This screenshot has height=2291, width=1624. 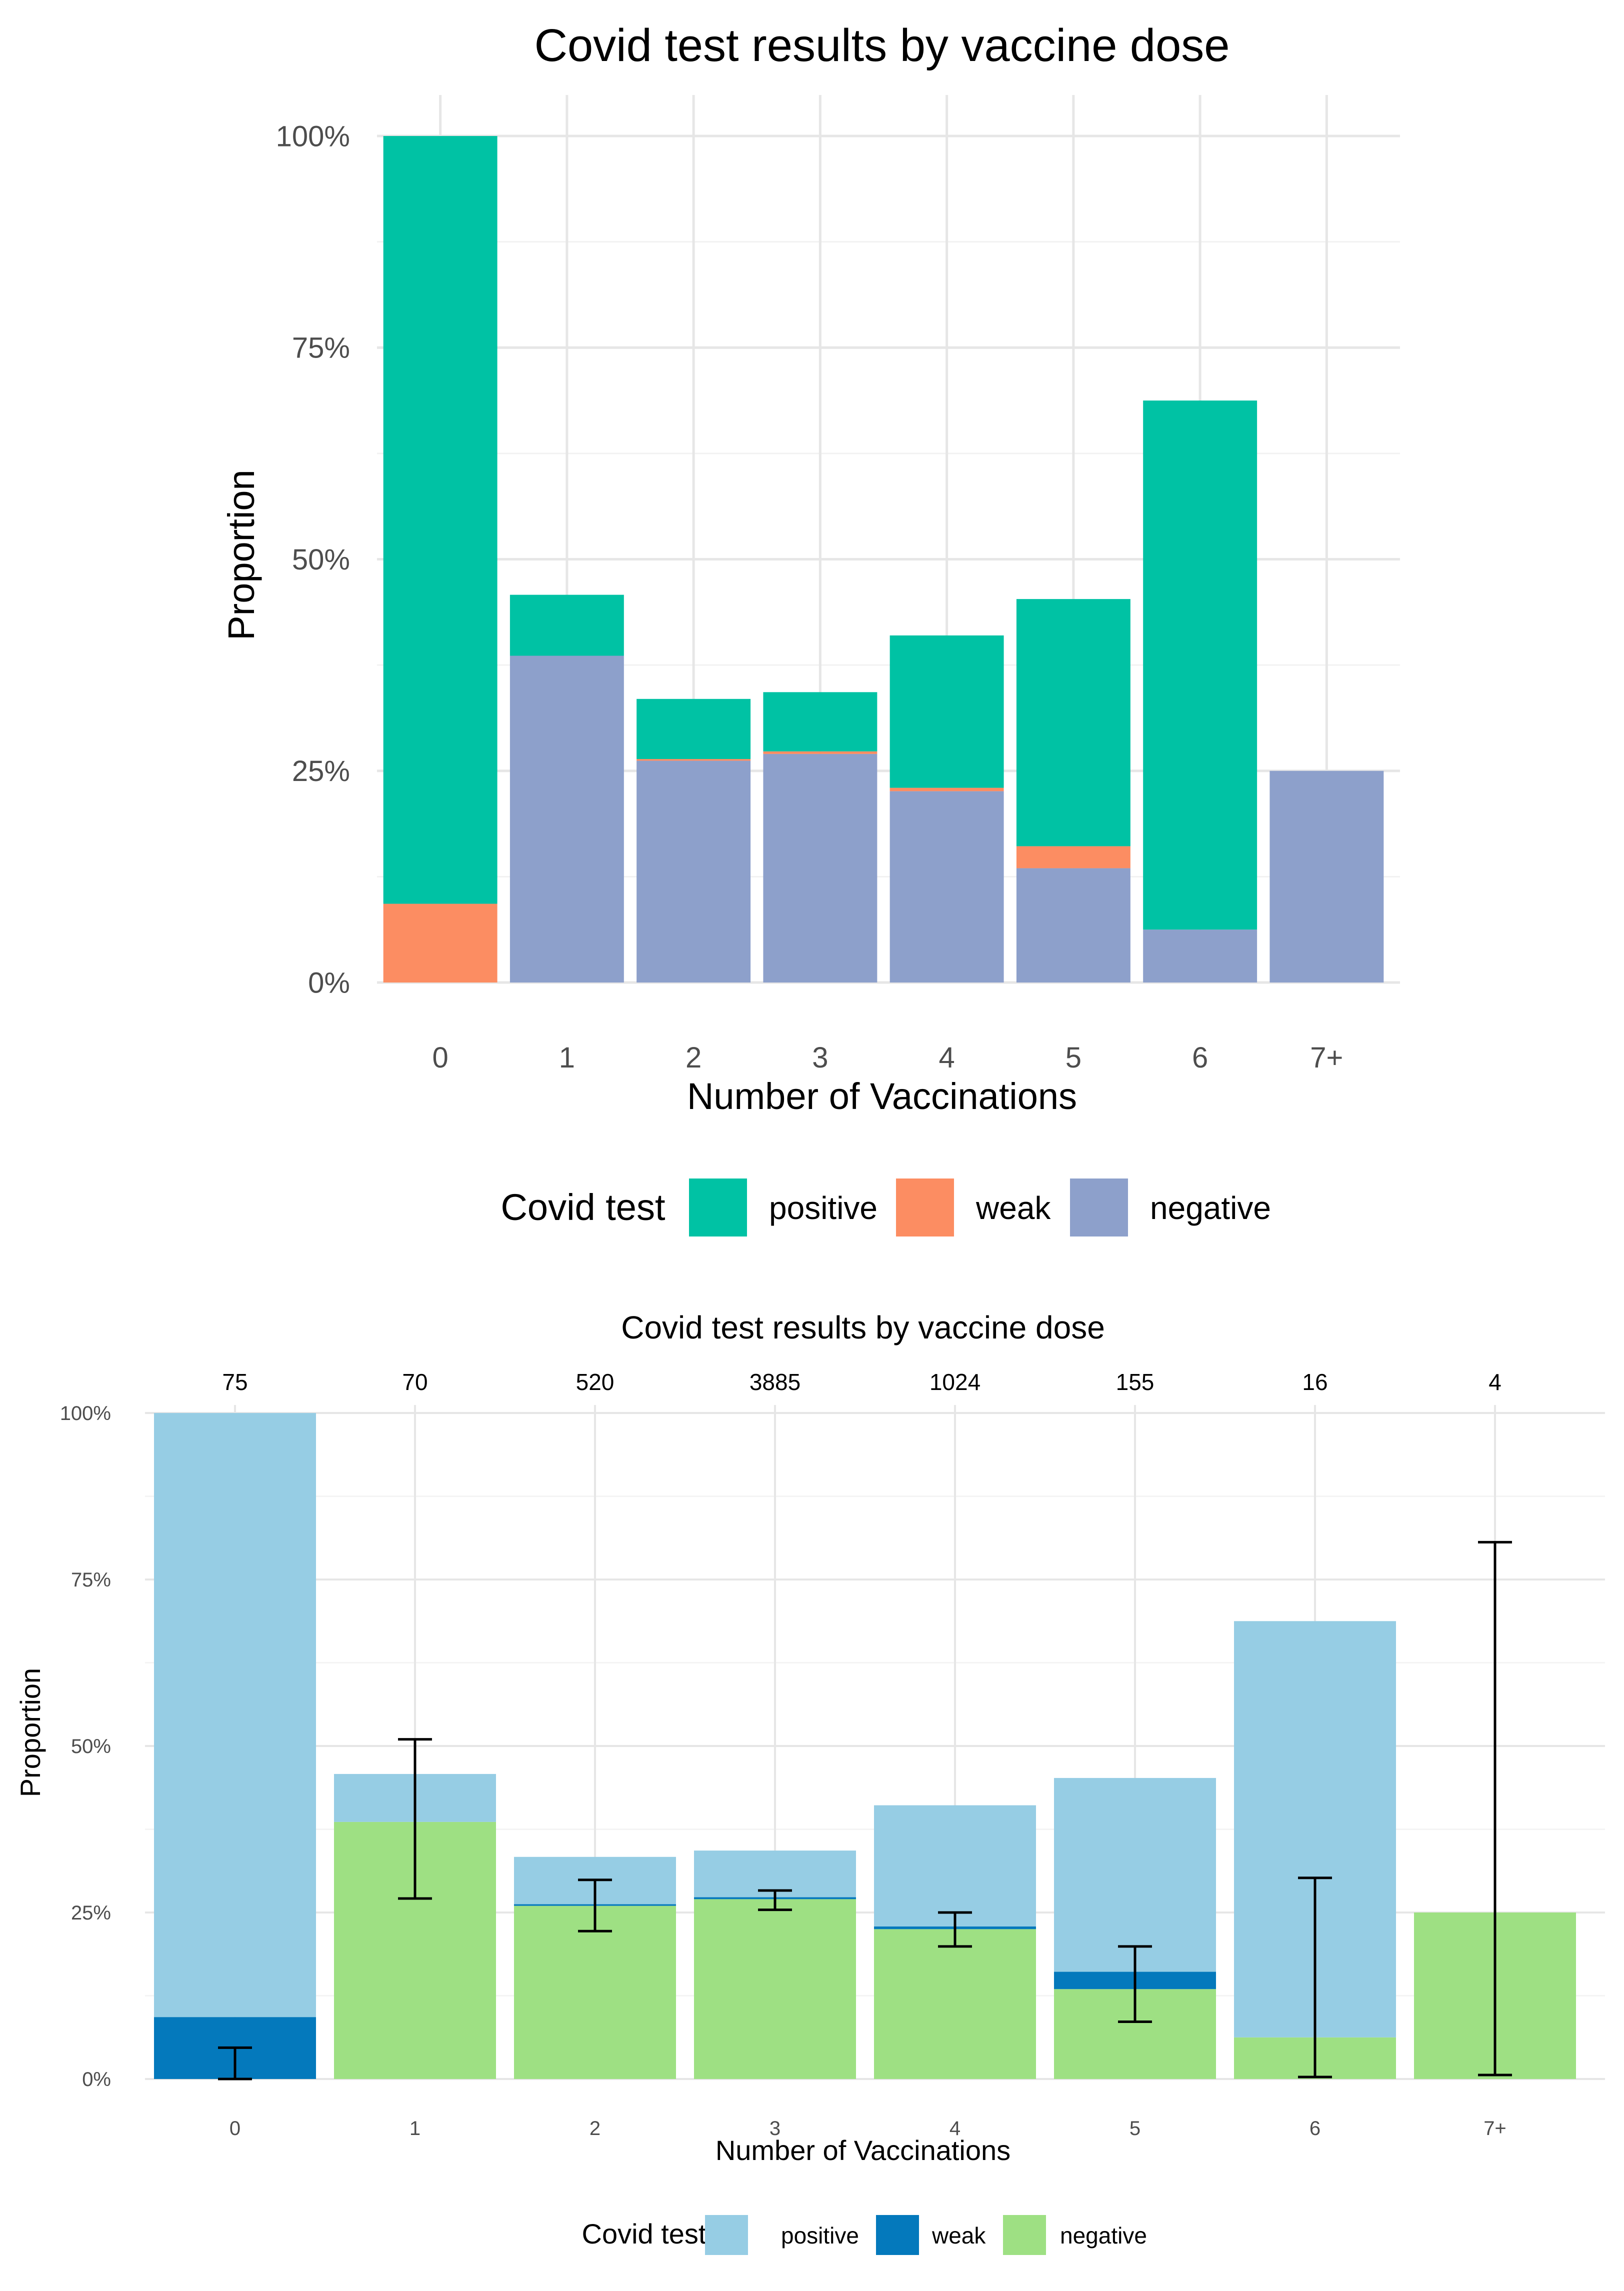 What do you see at coordinates (775, 1382) in the screenshot?
I see `count-label: 3885` at bounding box center [775, 1382].